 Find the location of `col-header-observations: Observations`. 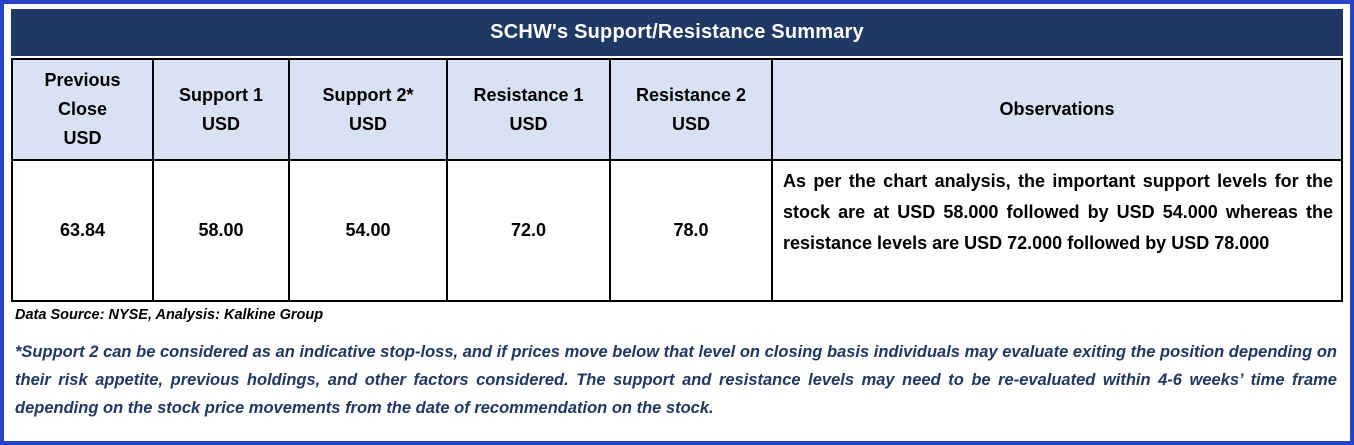

col-header-observations: Observations is located at coordinates (1057, 109).